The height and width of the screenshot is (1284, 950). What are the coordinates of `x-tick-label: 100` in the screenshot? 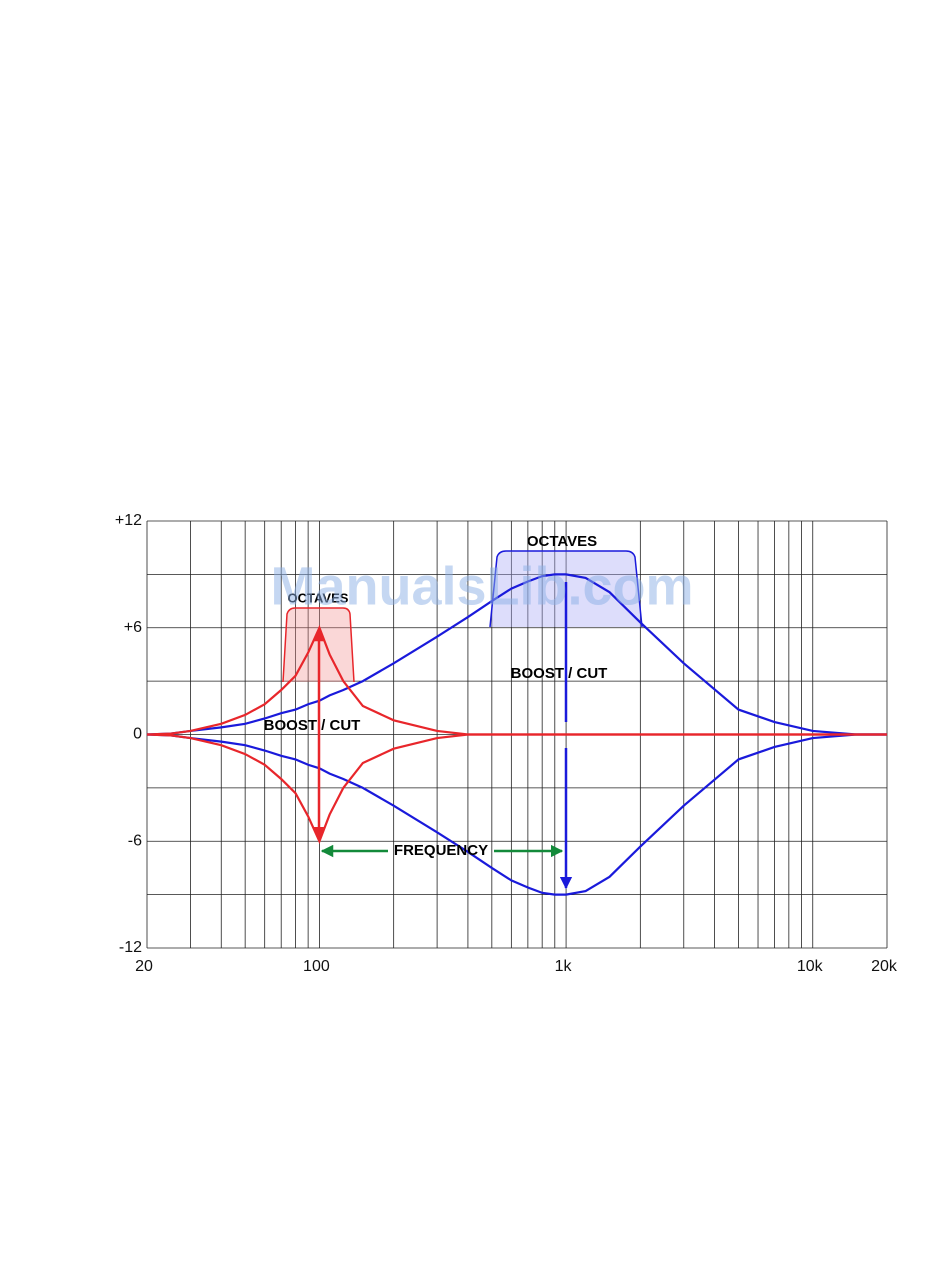 It's located at (316, 966).